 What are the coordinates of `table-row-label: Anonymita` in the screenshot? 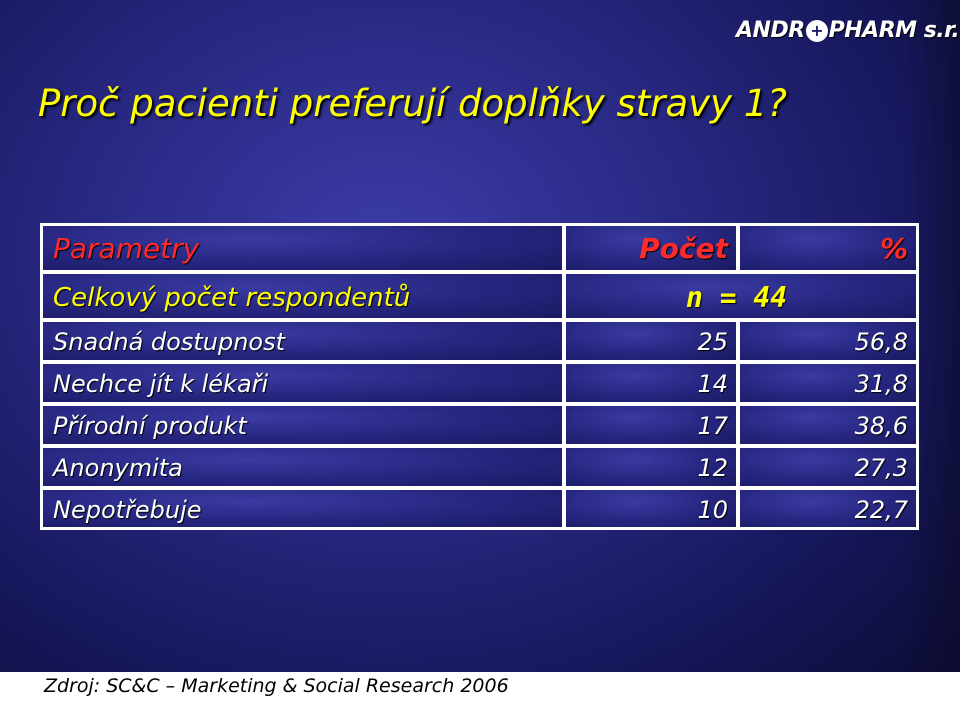 It's located at (302, 467).